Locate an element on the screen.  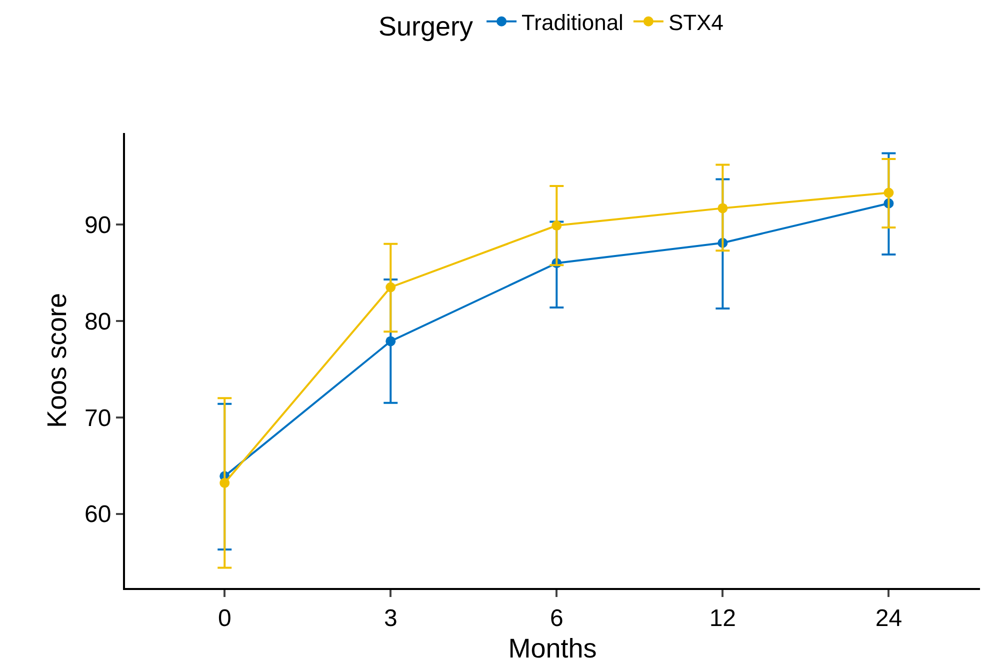
legend-label: STX4 is located at coordinates (696, 22).